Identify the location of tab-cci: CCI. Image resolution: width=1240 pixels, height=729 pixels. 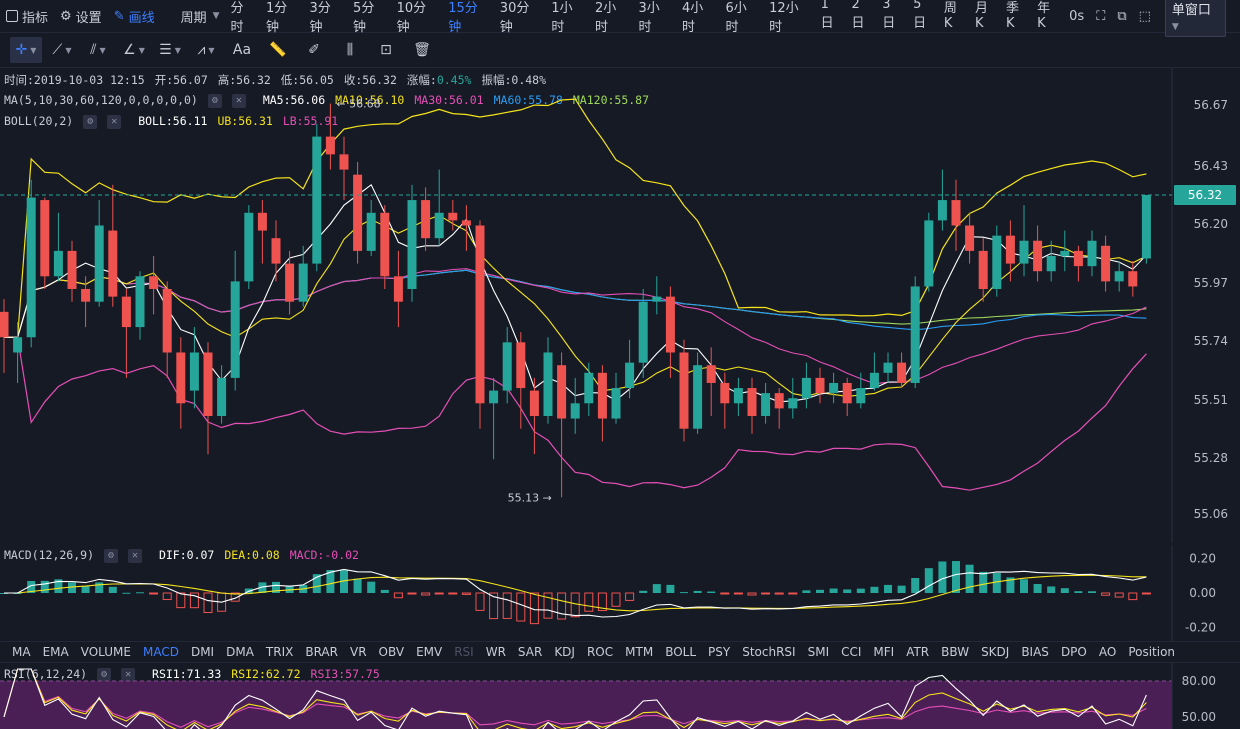
(851, 652).